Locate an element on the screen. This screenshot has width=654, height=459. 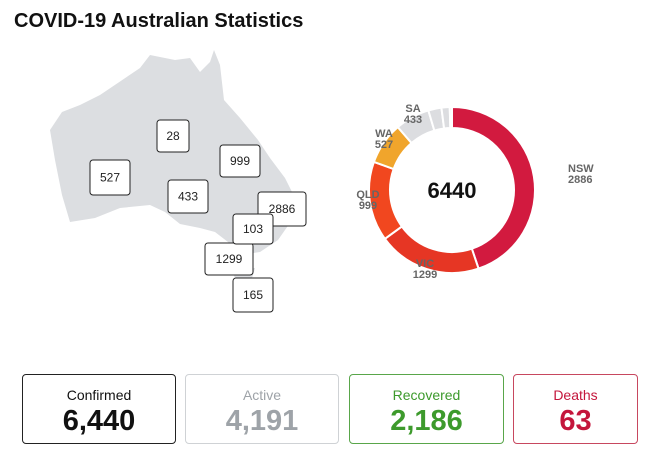
map-label: 28 is located at coordinates (173, 136).